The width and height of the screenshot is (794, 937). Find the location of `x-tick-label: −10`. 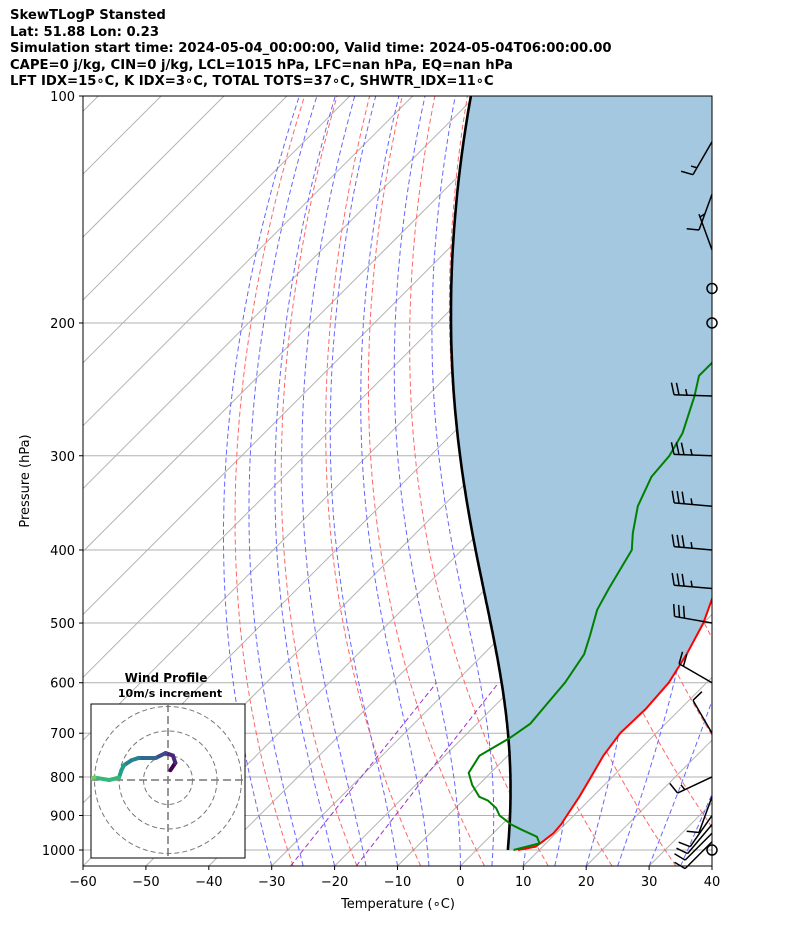

x-tick-label: −10 is located at coordinates (397, 882).